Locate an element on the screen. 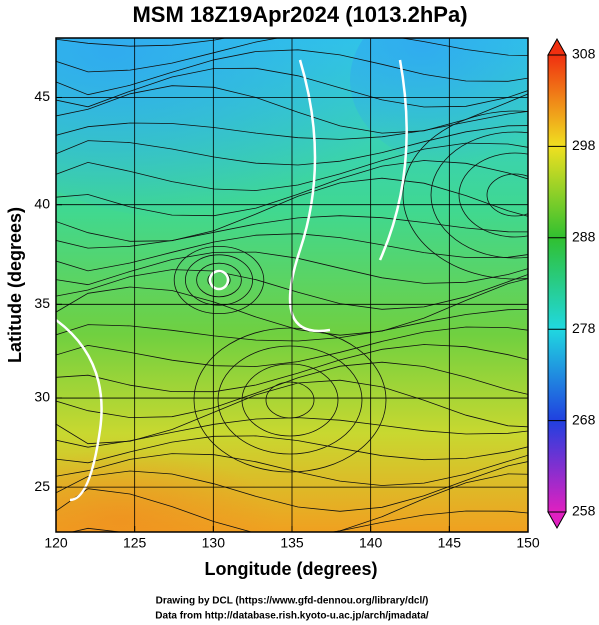 The image size is (599, 625). colorbar-tick-label: 288 is located at coordinates (584, 237).